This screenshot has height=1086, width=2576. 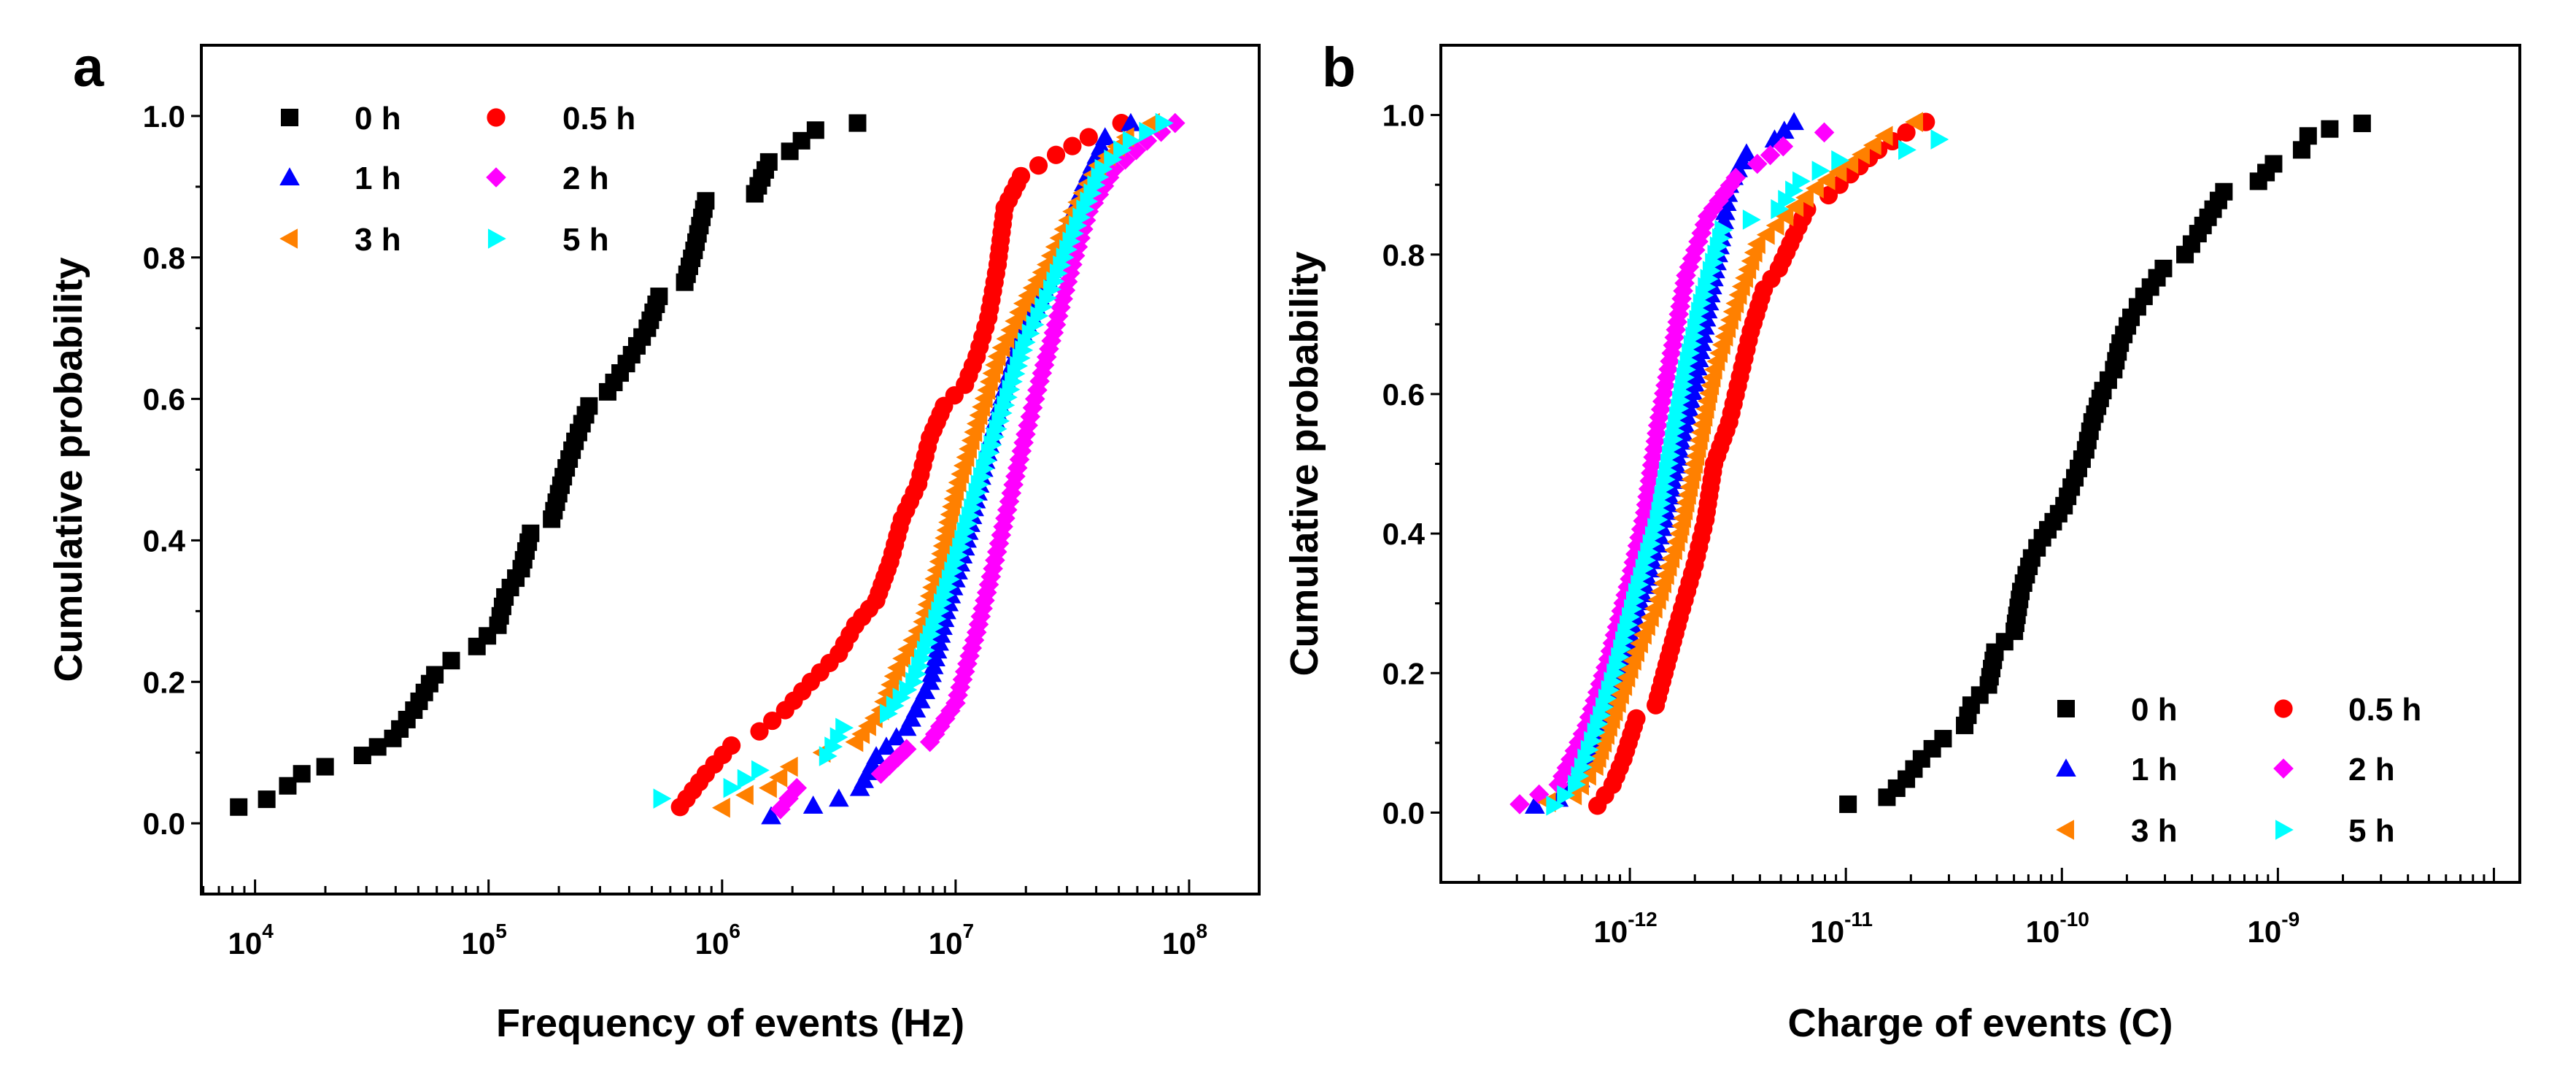 I want to click on y-tick-label: 0.2, so click(x=164, y=682).